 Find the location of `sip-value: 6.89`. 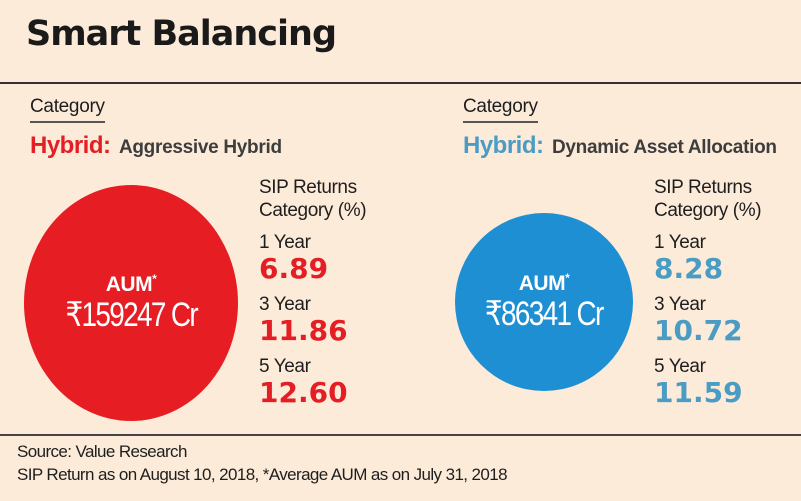

sip-value: 6.89 is located at coordinates (294, 268).